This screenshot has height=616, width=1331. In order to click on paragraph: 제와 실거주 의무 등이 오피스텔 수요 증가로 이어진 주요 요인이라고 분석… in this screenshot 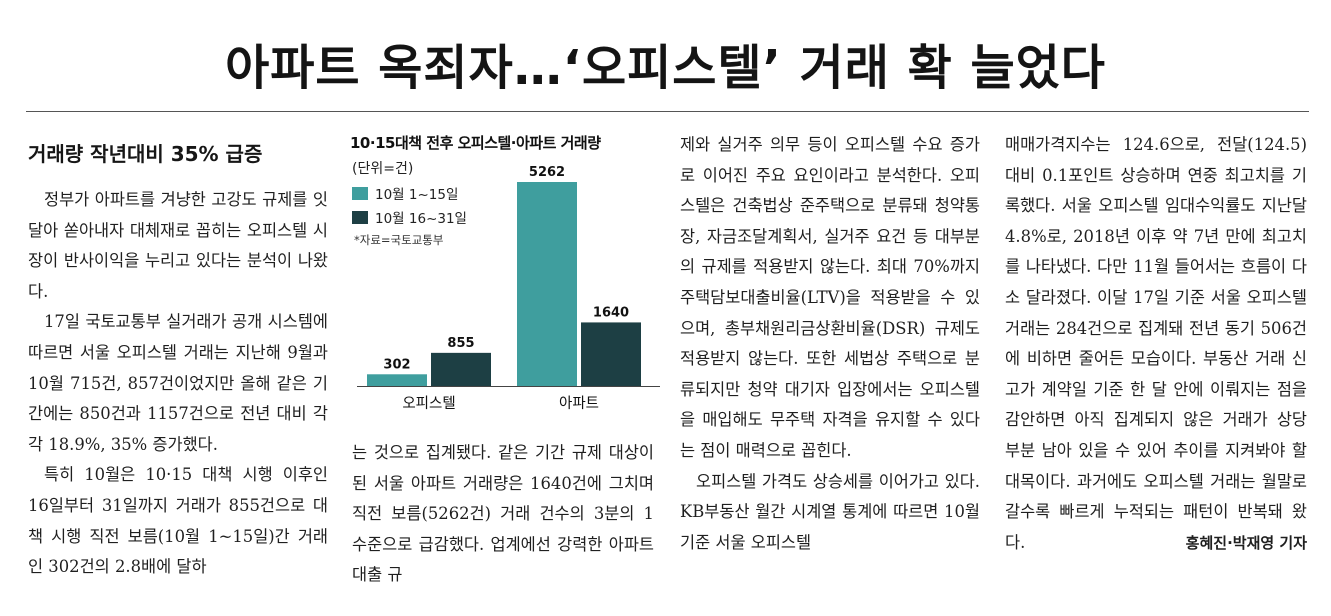, I will do `click(830, 297)`.